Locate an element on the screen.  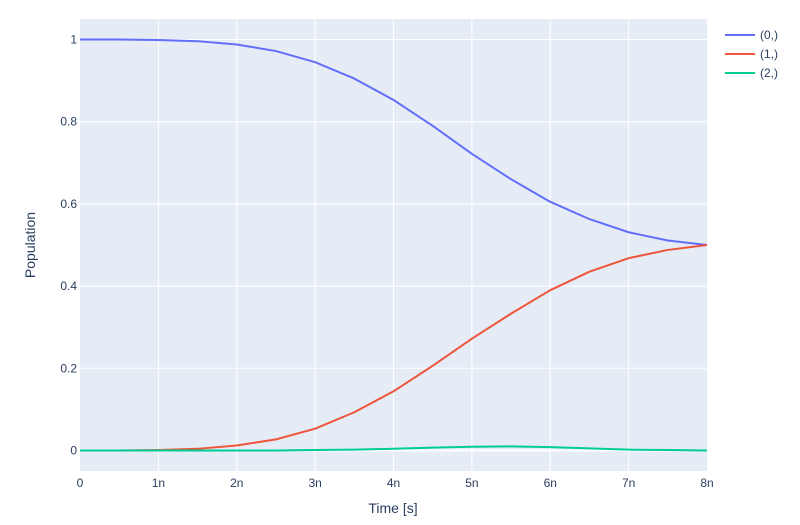
y-axis-title: Population is located at coordinates (30, 245).